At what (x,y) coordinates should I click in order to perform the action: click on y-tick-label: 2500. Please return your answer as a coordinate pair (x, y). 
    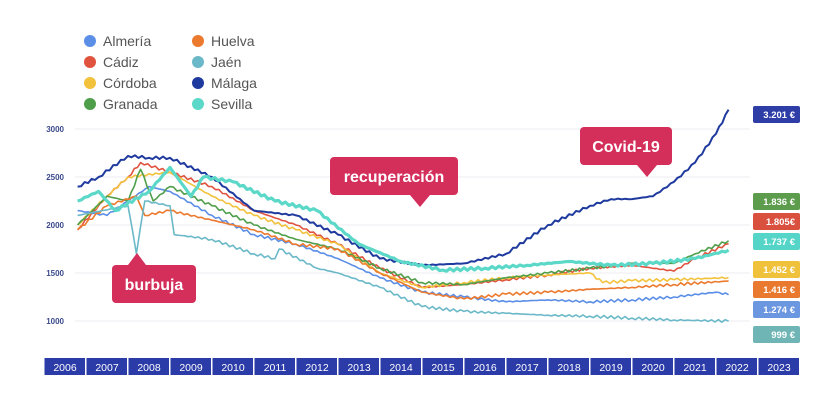
    Looking at the image, I should click on (55, 177).